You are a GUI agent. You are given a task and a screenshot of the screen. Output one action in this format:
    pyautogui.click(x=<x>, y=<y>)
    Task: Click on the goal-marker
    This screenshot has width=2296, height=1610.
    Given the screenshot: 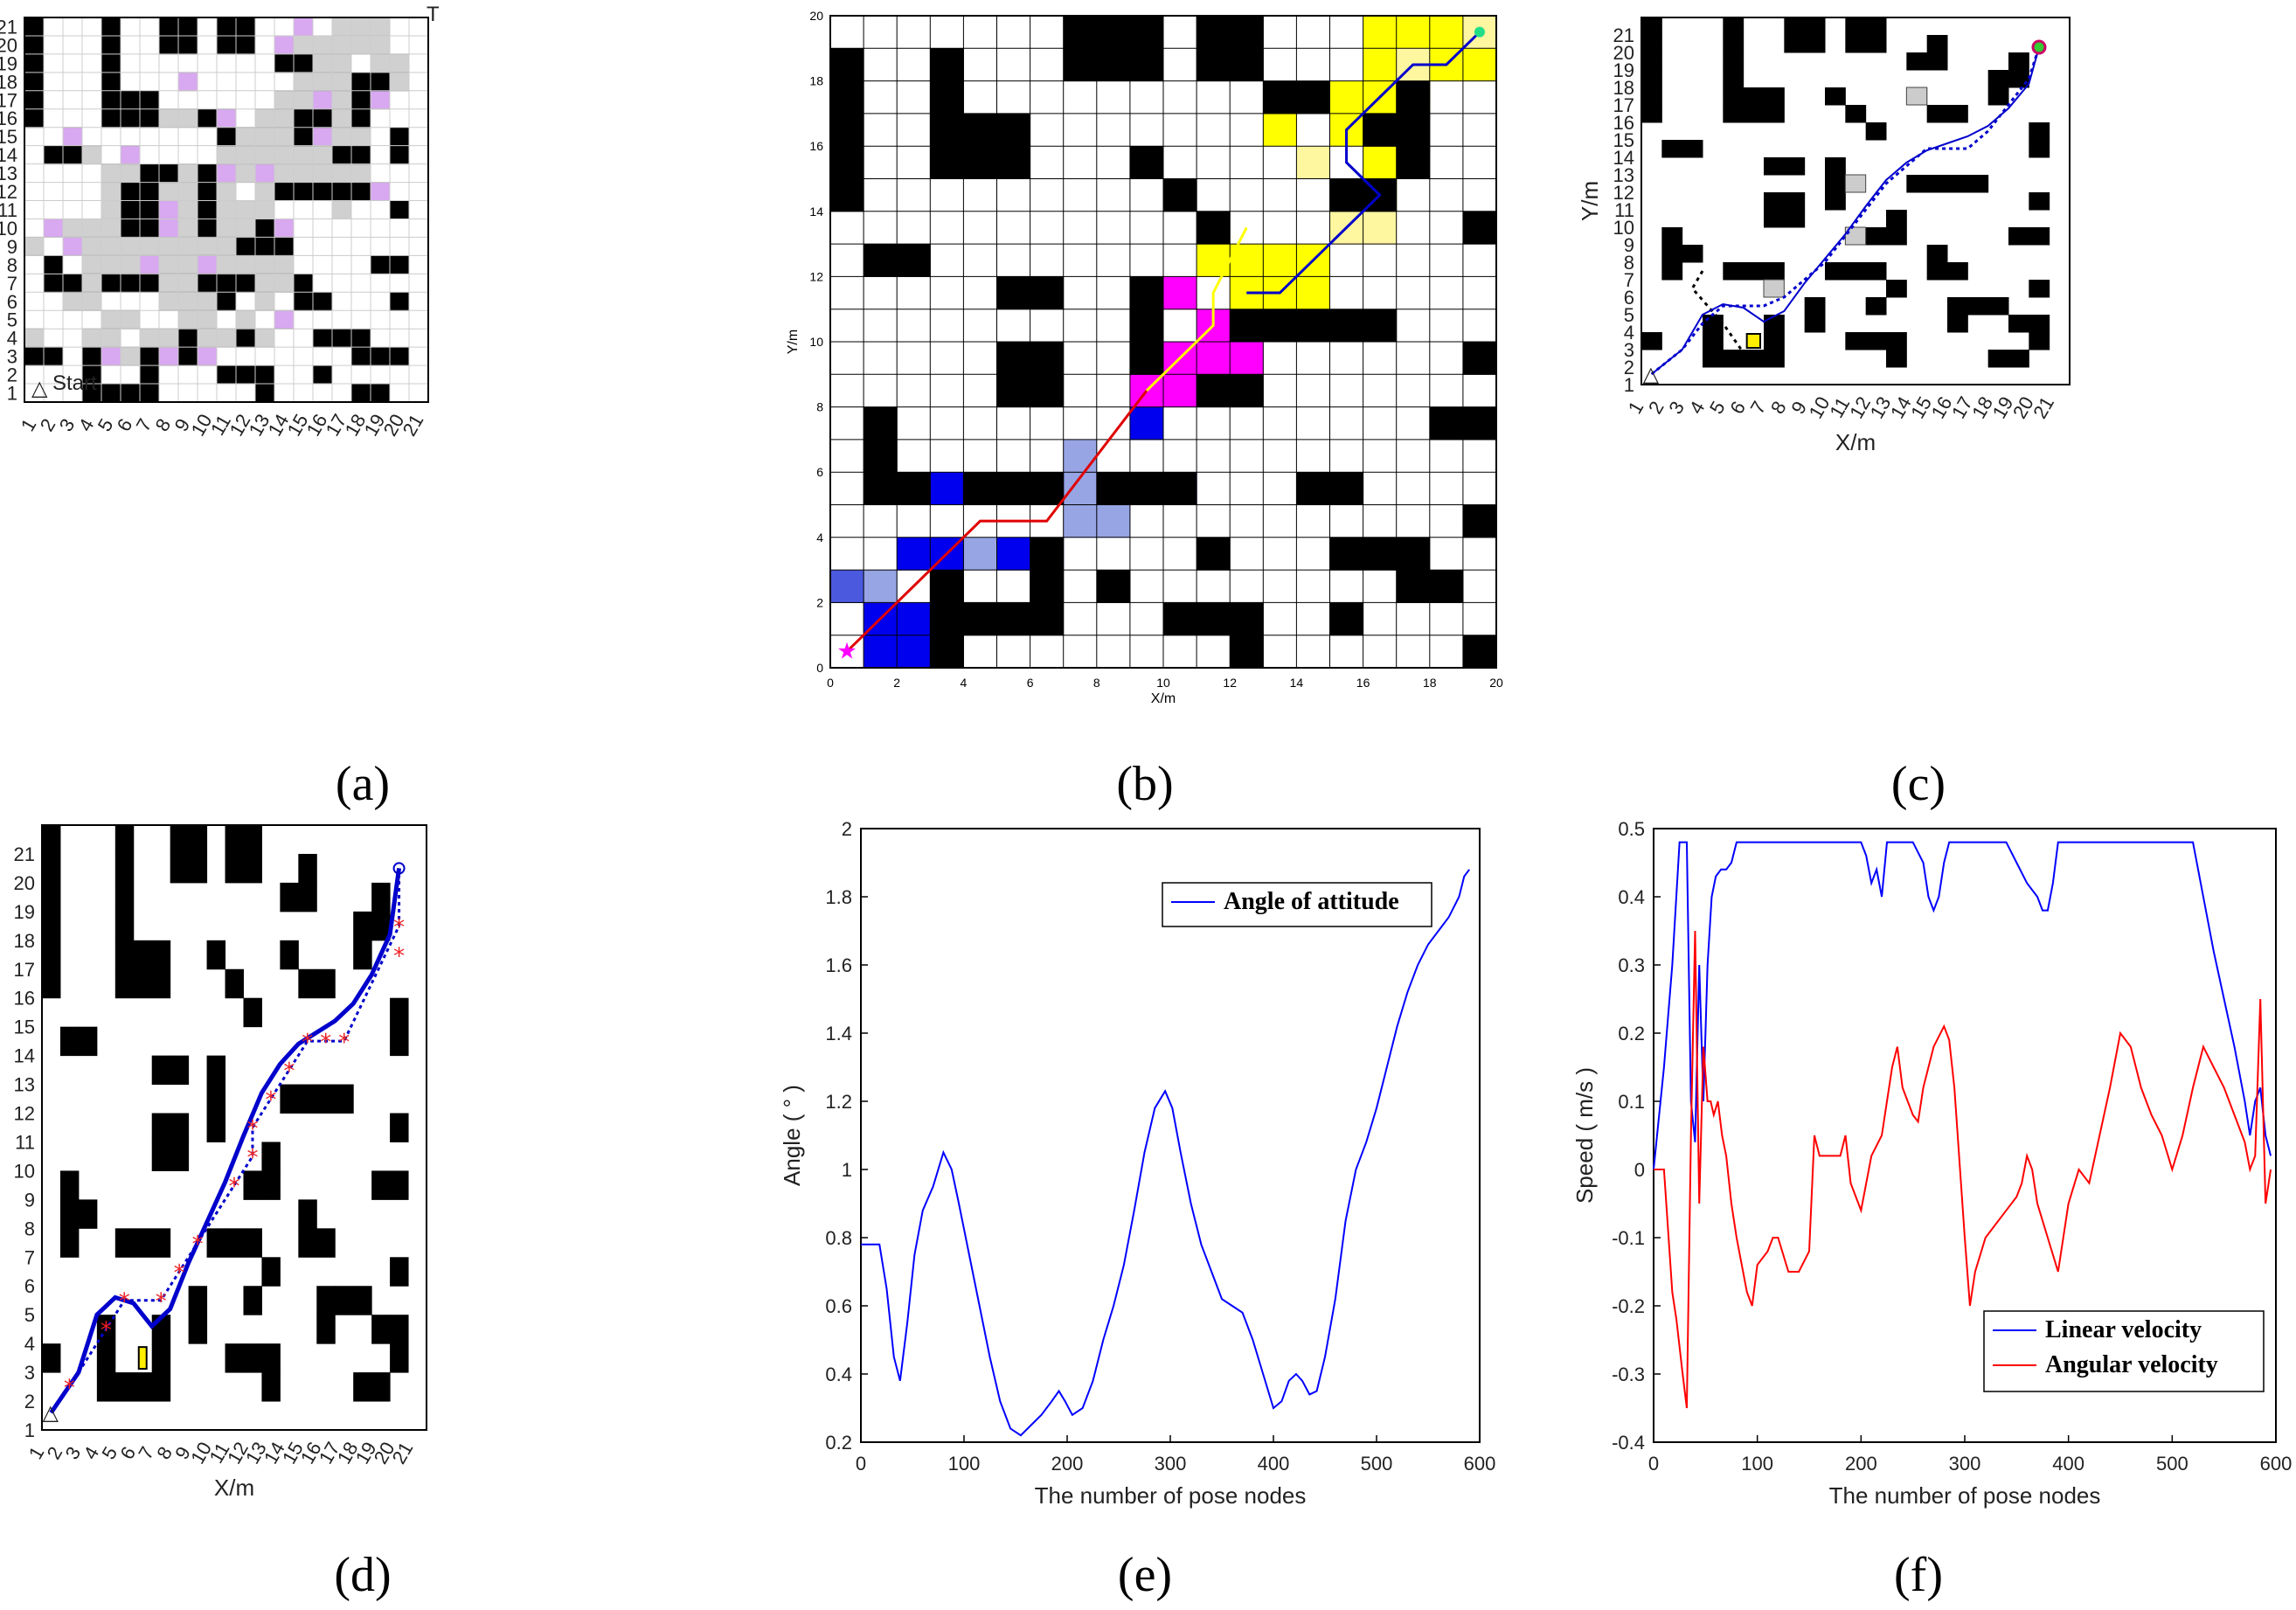 What is the action you would take?
    pyautogui.click(x=1753, y=341)
    